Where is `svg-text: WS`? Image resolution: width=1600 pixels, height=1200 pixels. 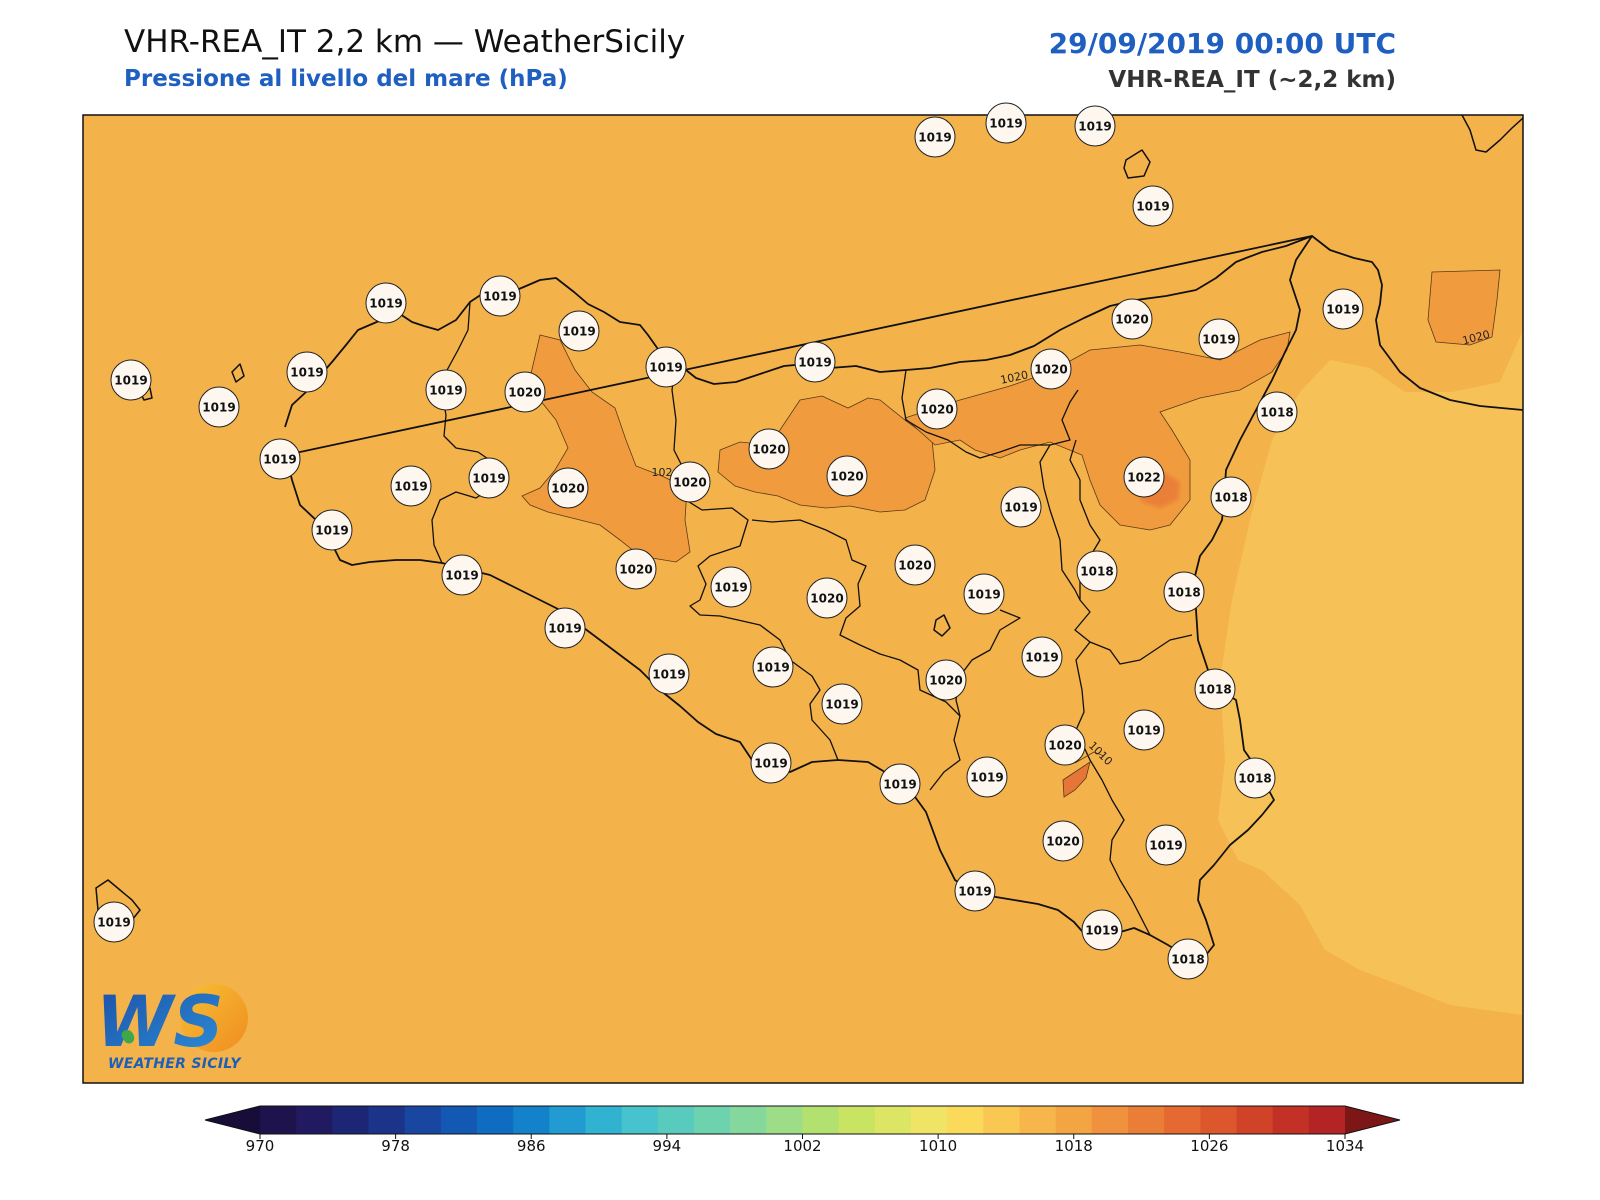 svg-text: WS is located at coordinates (160, 1022).